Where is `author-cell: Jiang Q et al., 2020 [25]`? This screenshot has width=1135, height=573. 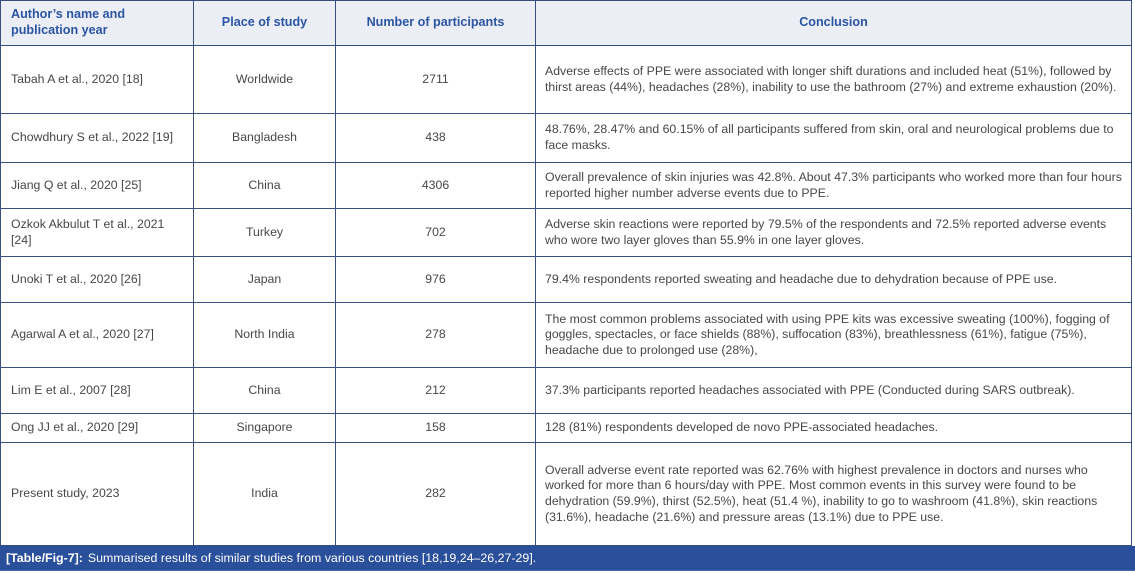
author-cell: Jiang Q et al., 2020 [25] is located at coordinates (97, 185).